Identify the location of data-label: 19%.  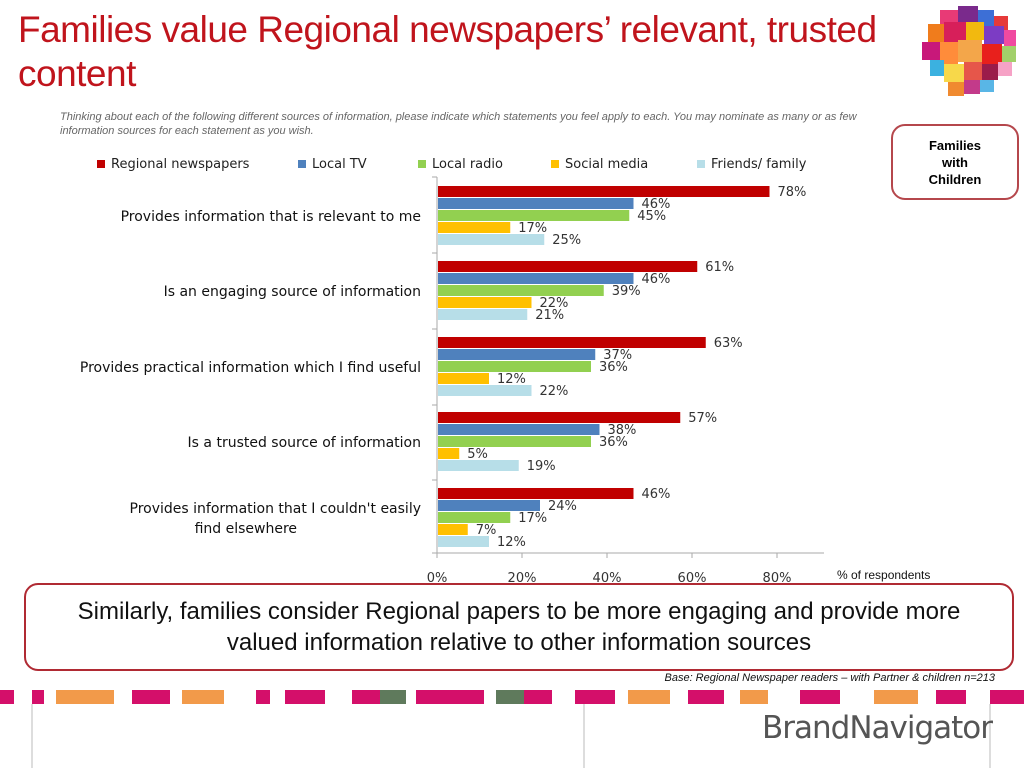
(541, 466).